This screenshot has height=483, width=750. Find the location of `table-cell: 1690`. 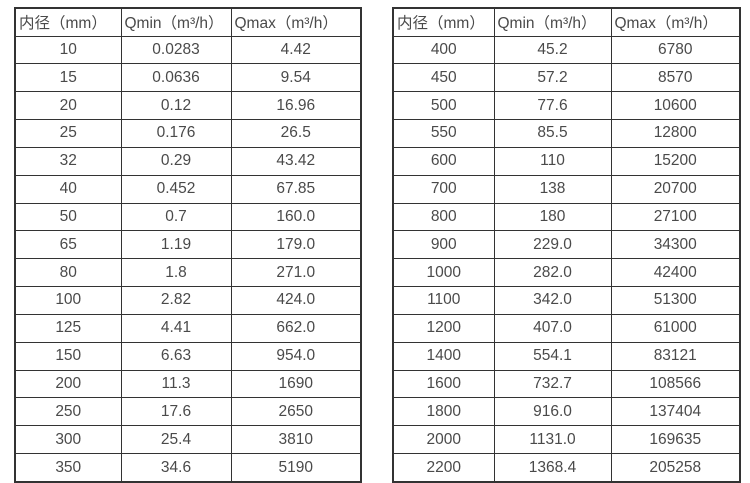

table-cell: 1690 is located at coordinates (296, 384).